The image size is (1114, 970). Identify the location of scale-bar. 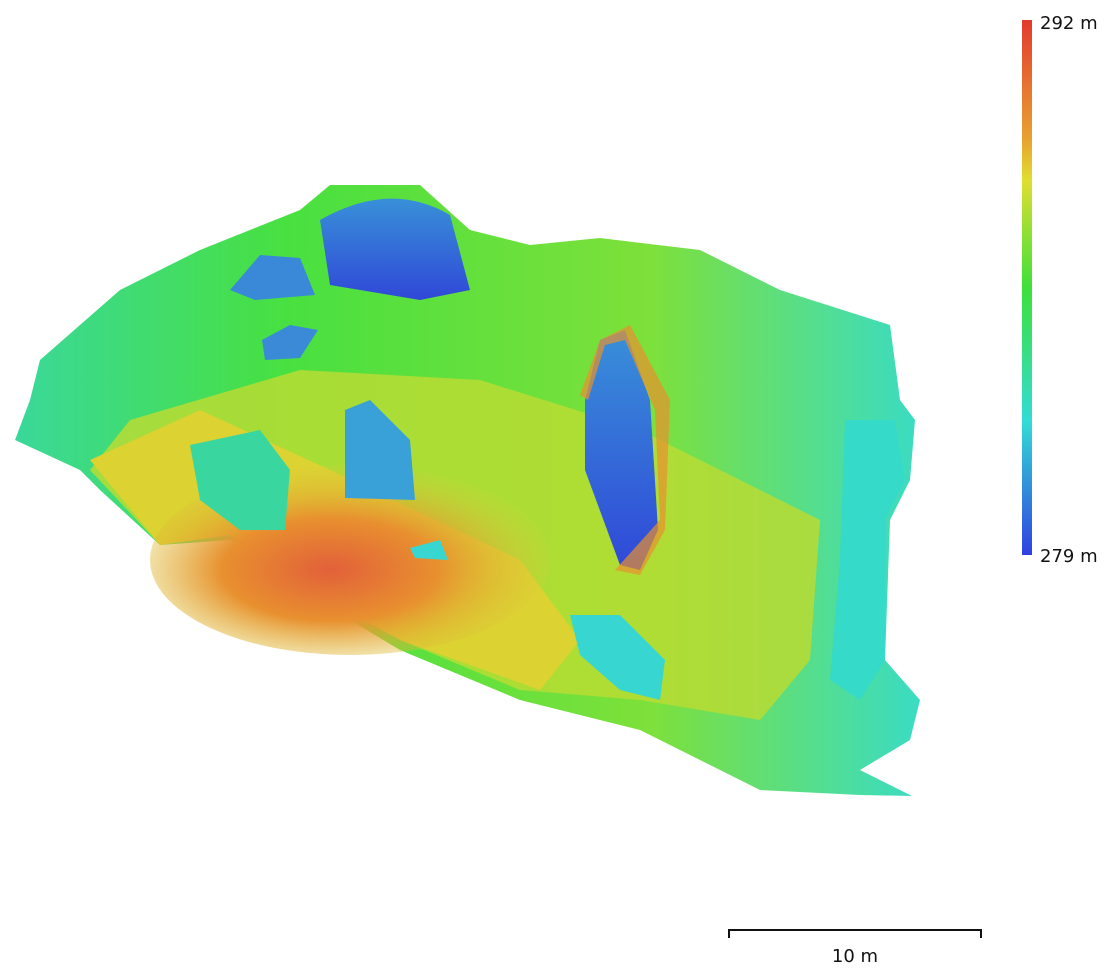
(855, 933).